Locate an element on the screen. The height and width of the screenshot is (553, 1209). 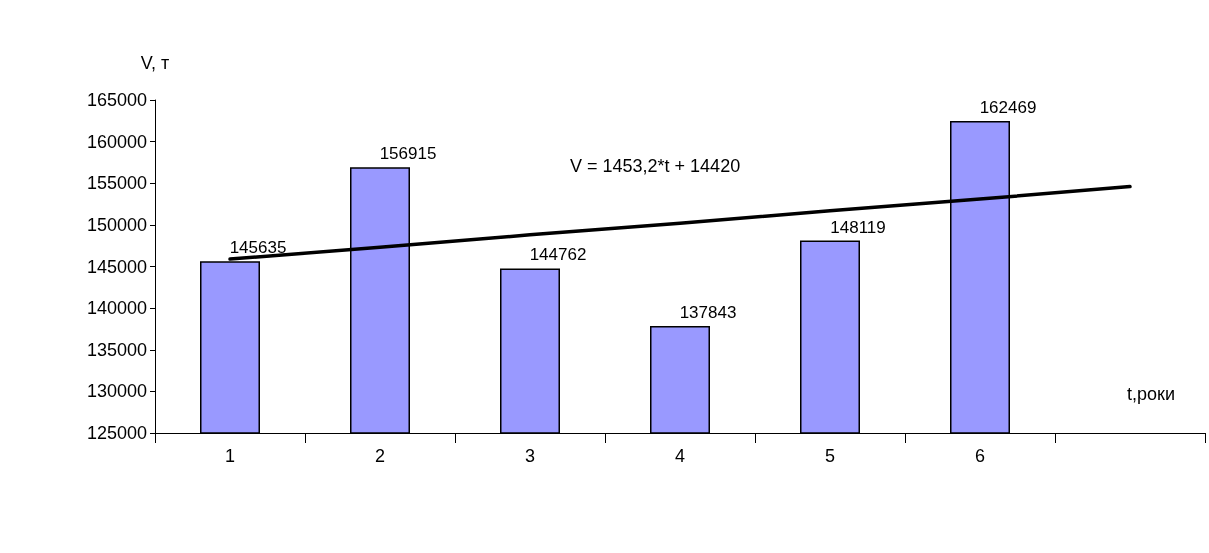
y-tick-label: 165000 is located at coordinates (116, 100).